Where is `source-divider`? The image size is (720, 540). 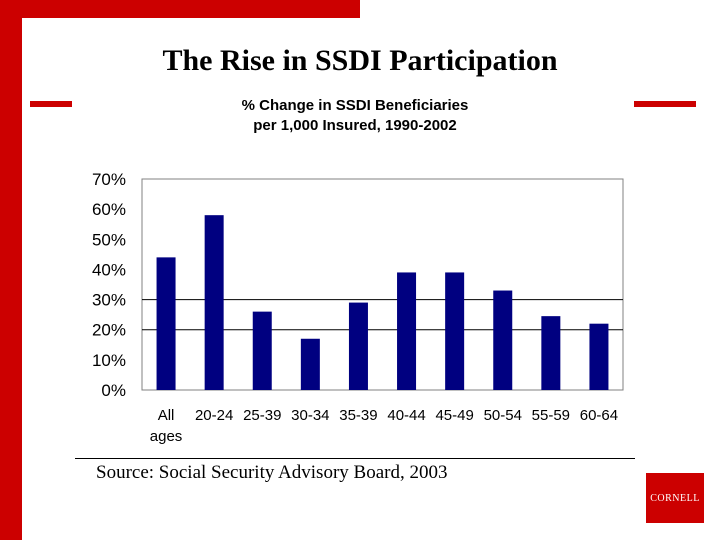 source-divider is located at coordinates (355, 458).